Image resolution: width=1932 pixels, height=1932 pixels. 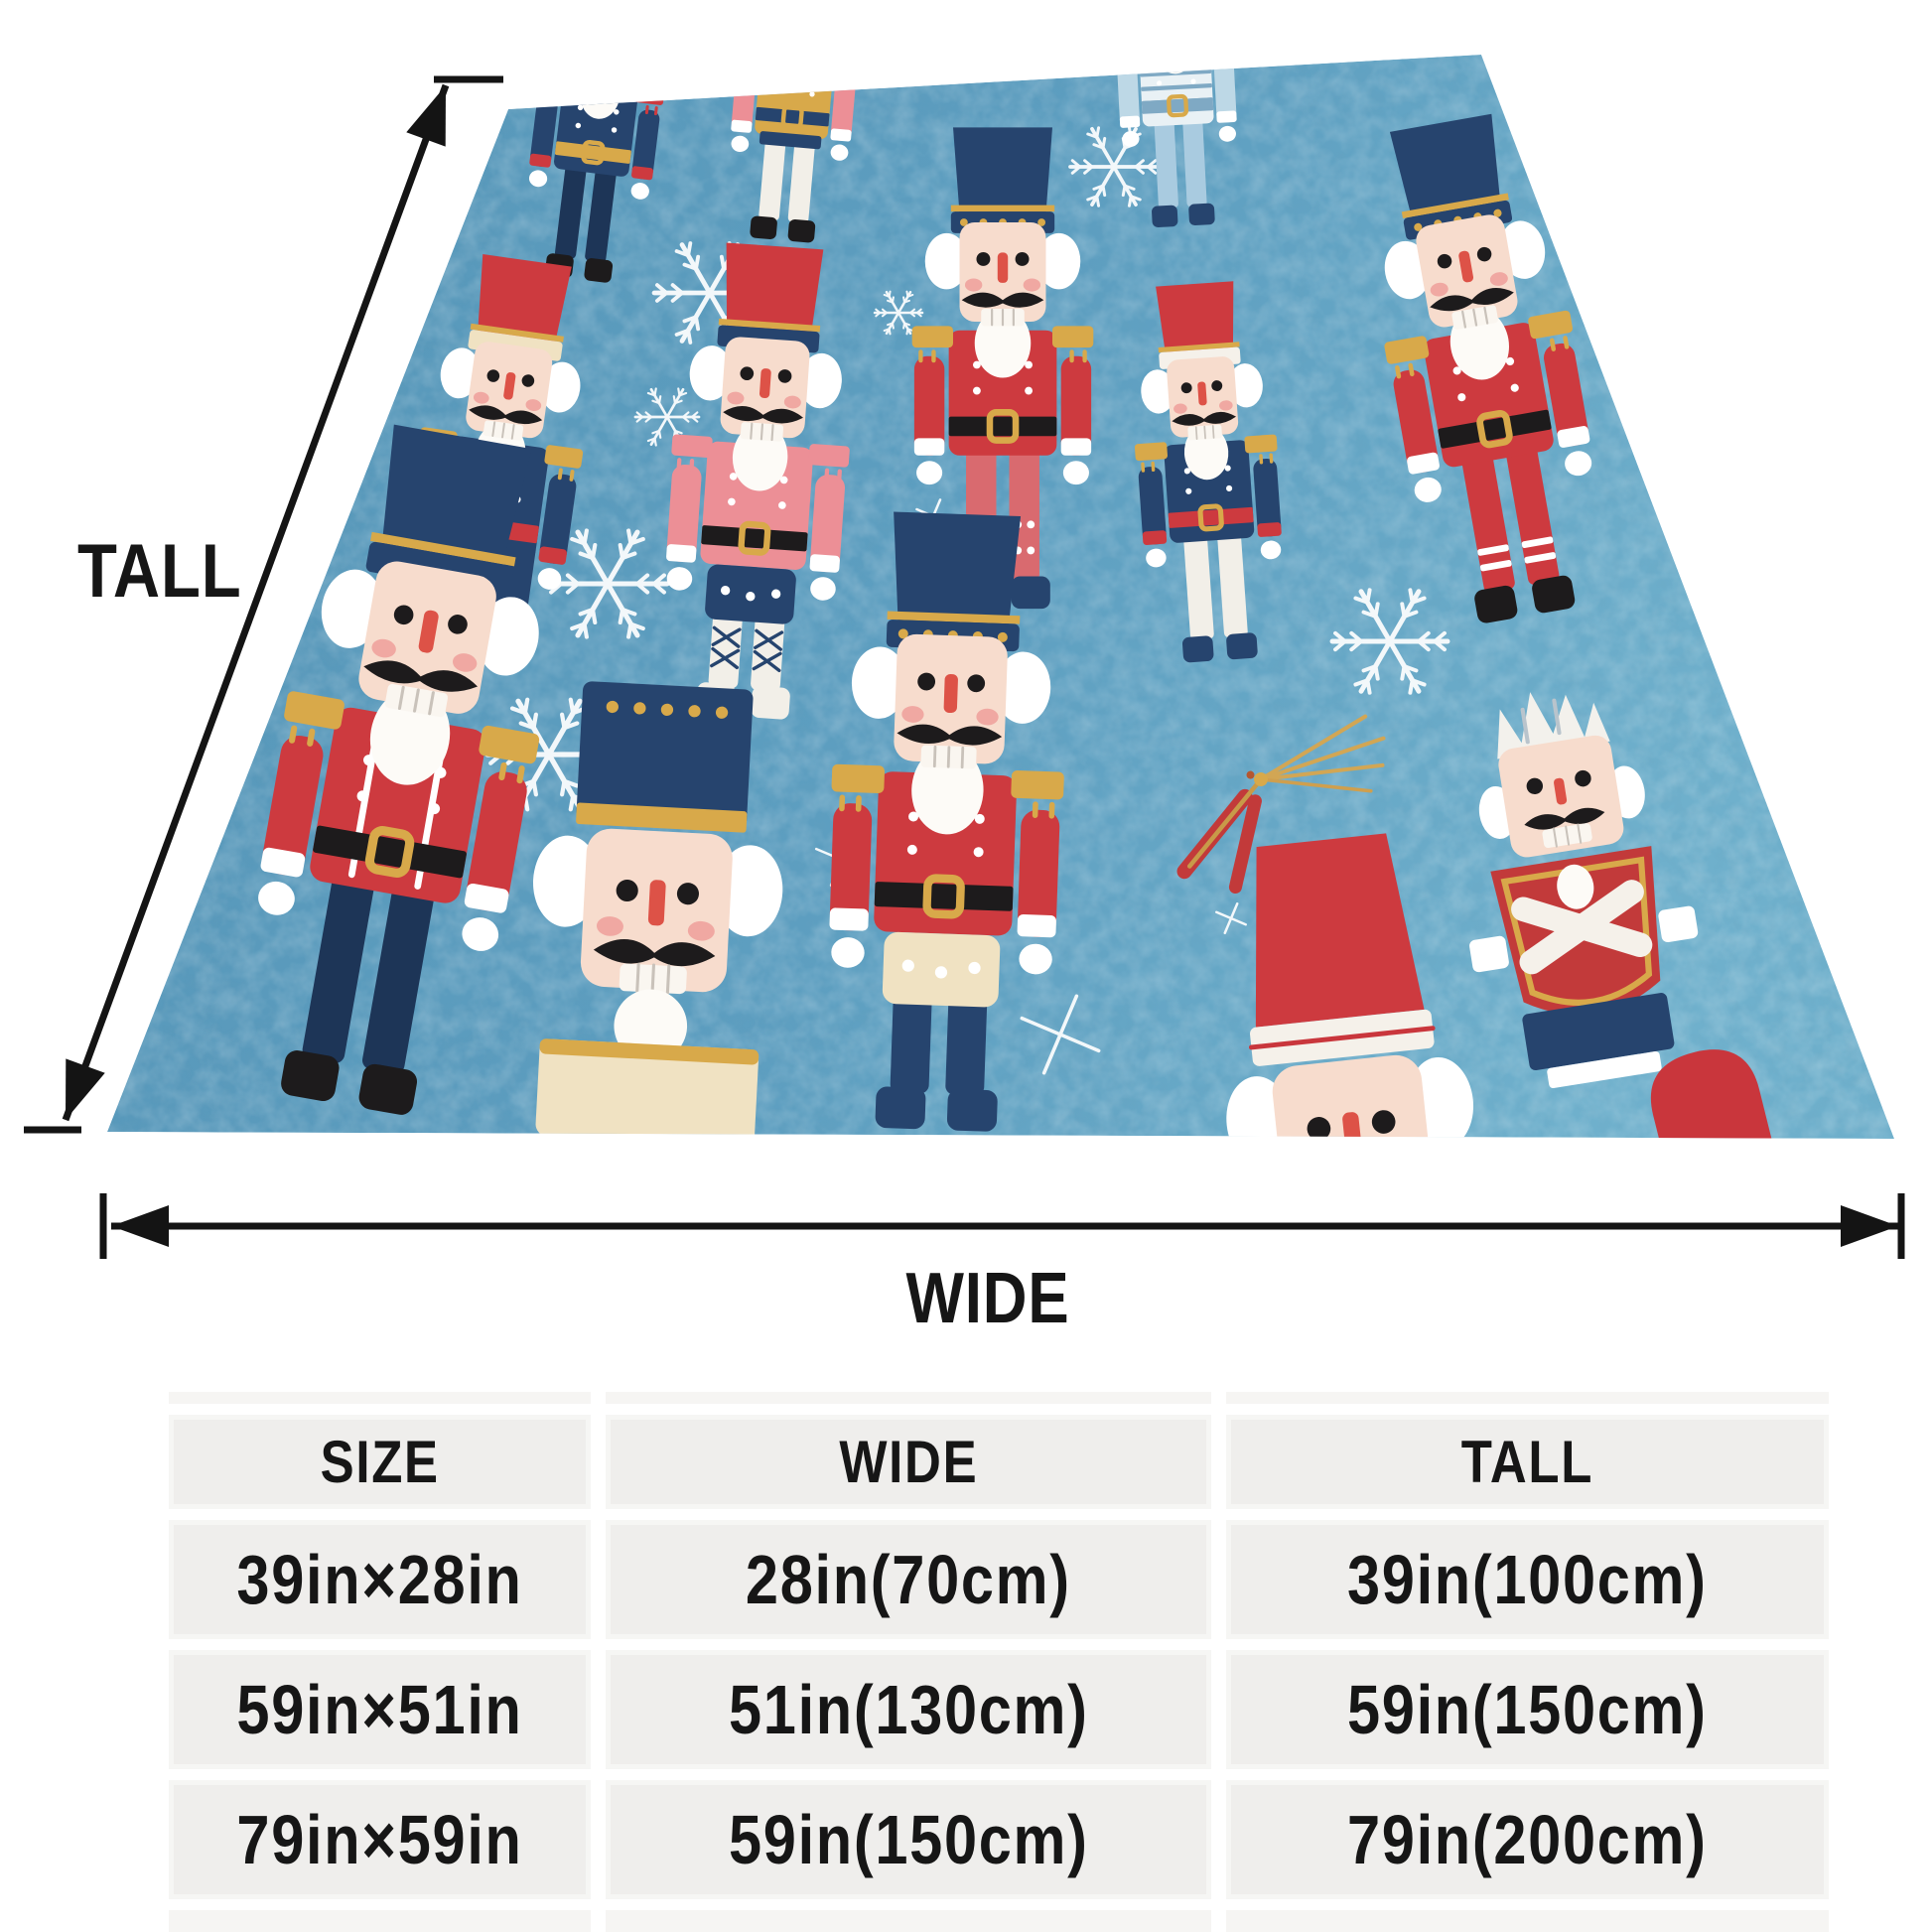 I want to click on dragonfly-ornament, so click(x=1281, y=805).